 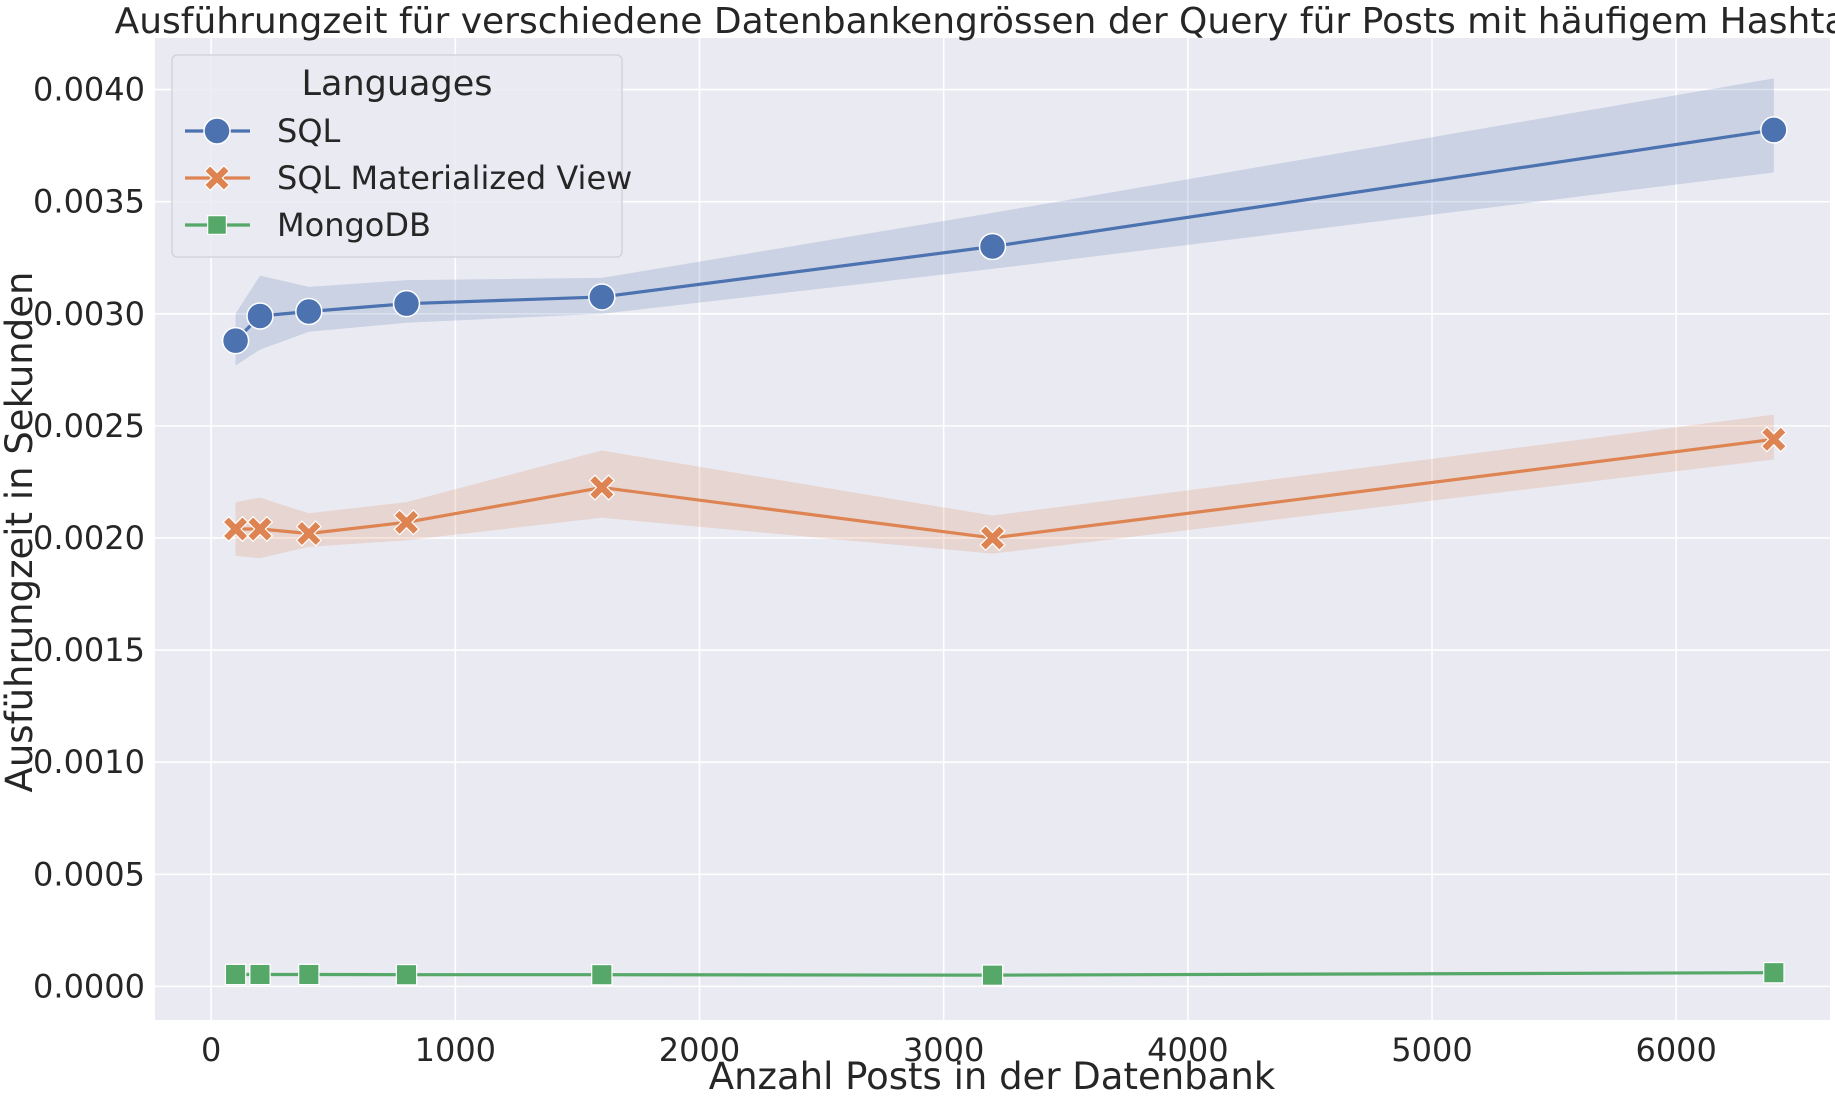 I want to click on y-tick-label: 0.0030, so click(x=89, y=314).